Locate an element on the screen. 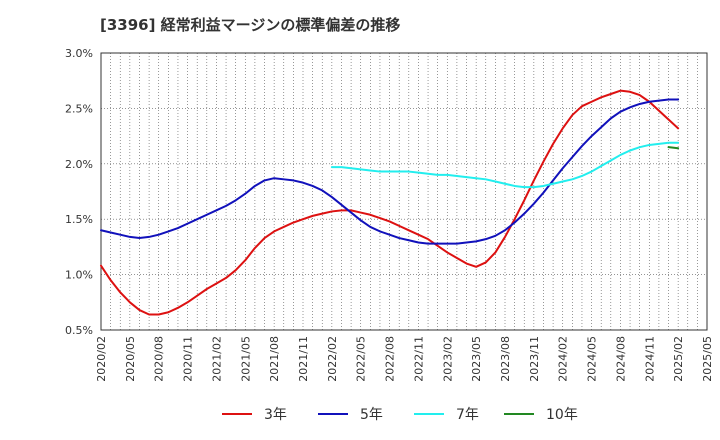 Image resolution: width=720 pixels, height=440 pixels. y-tick-label: 0.5% is located at coordinates (79, 330).